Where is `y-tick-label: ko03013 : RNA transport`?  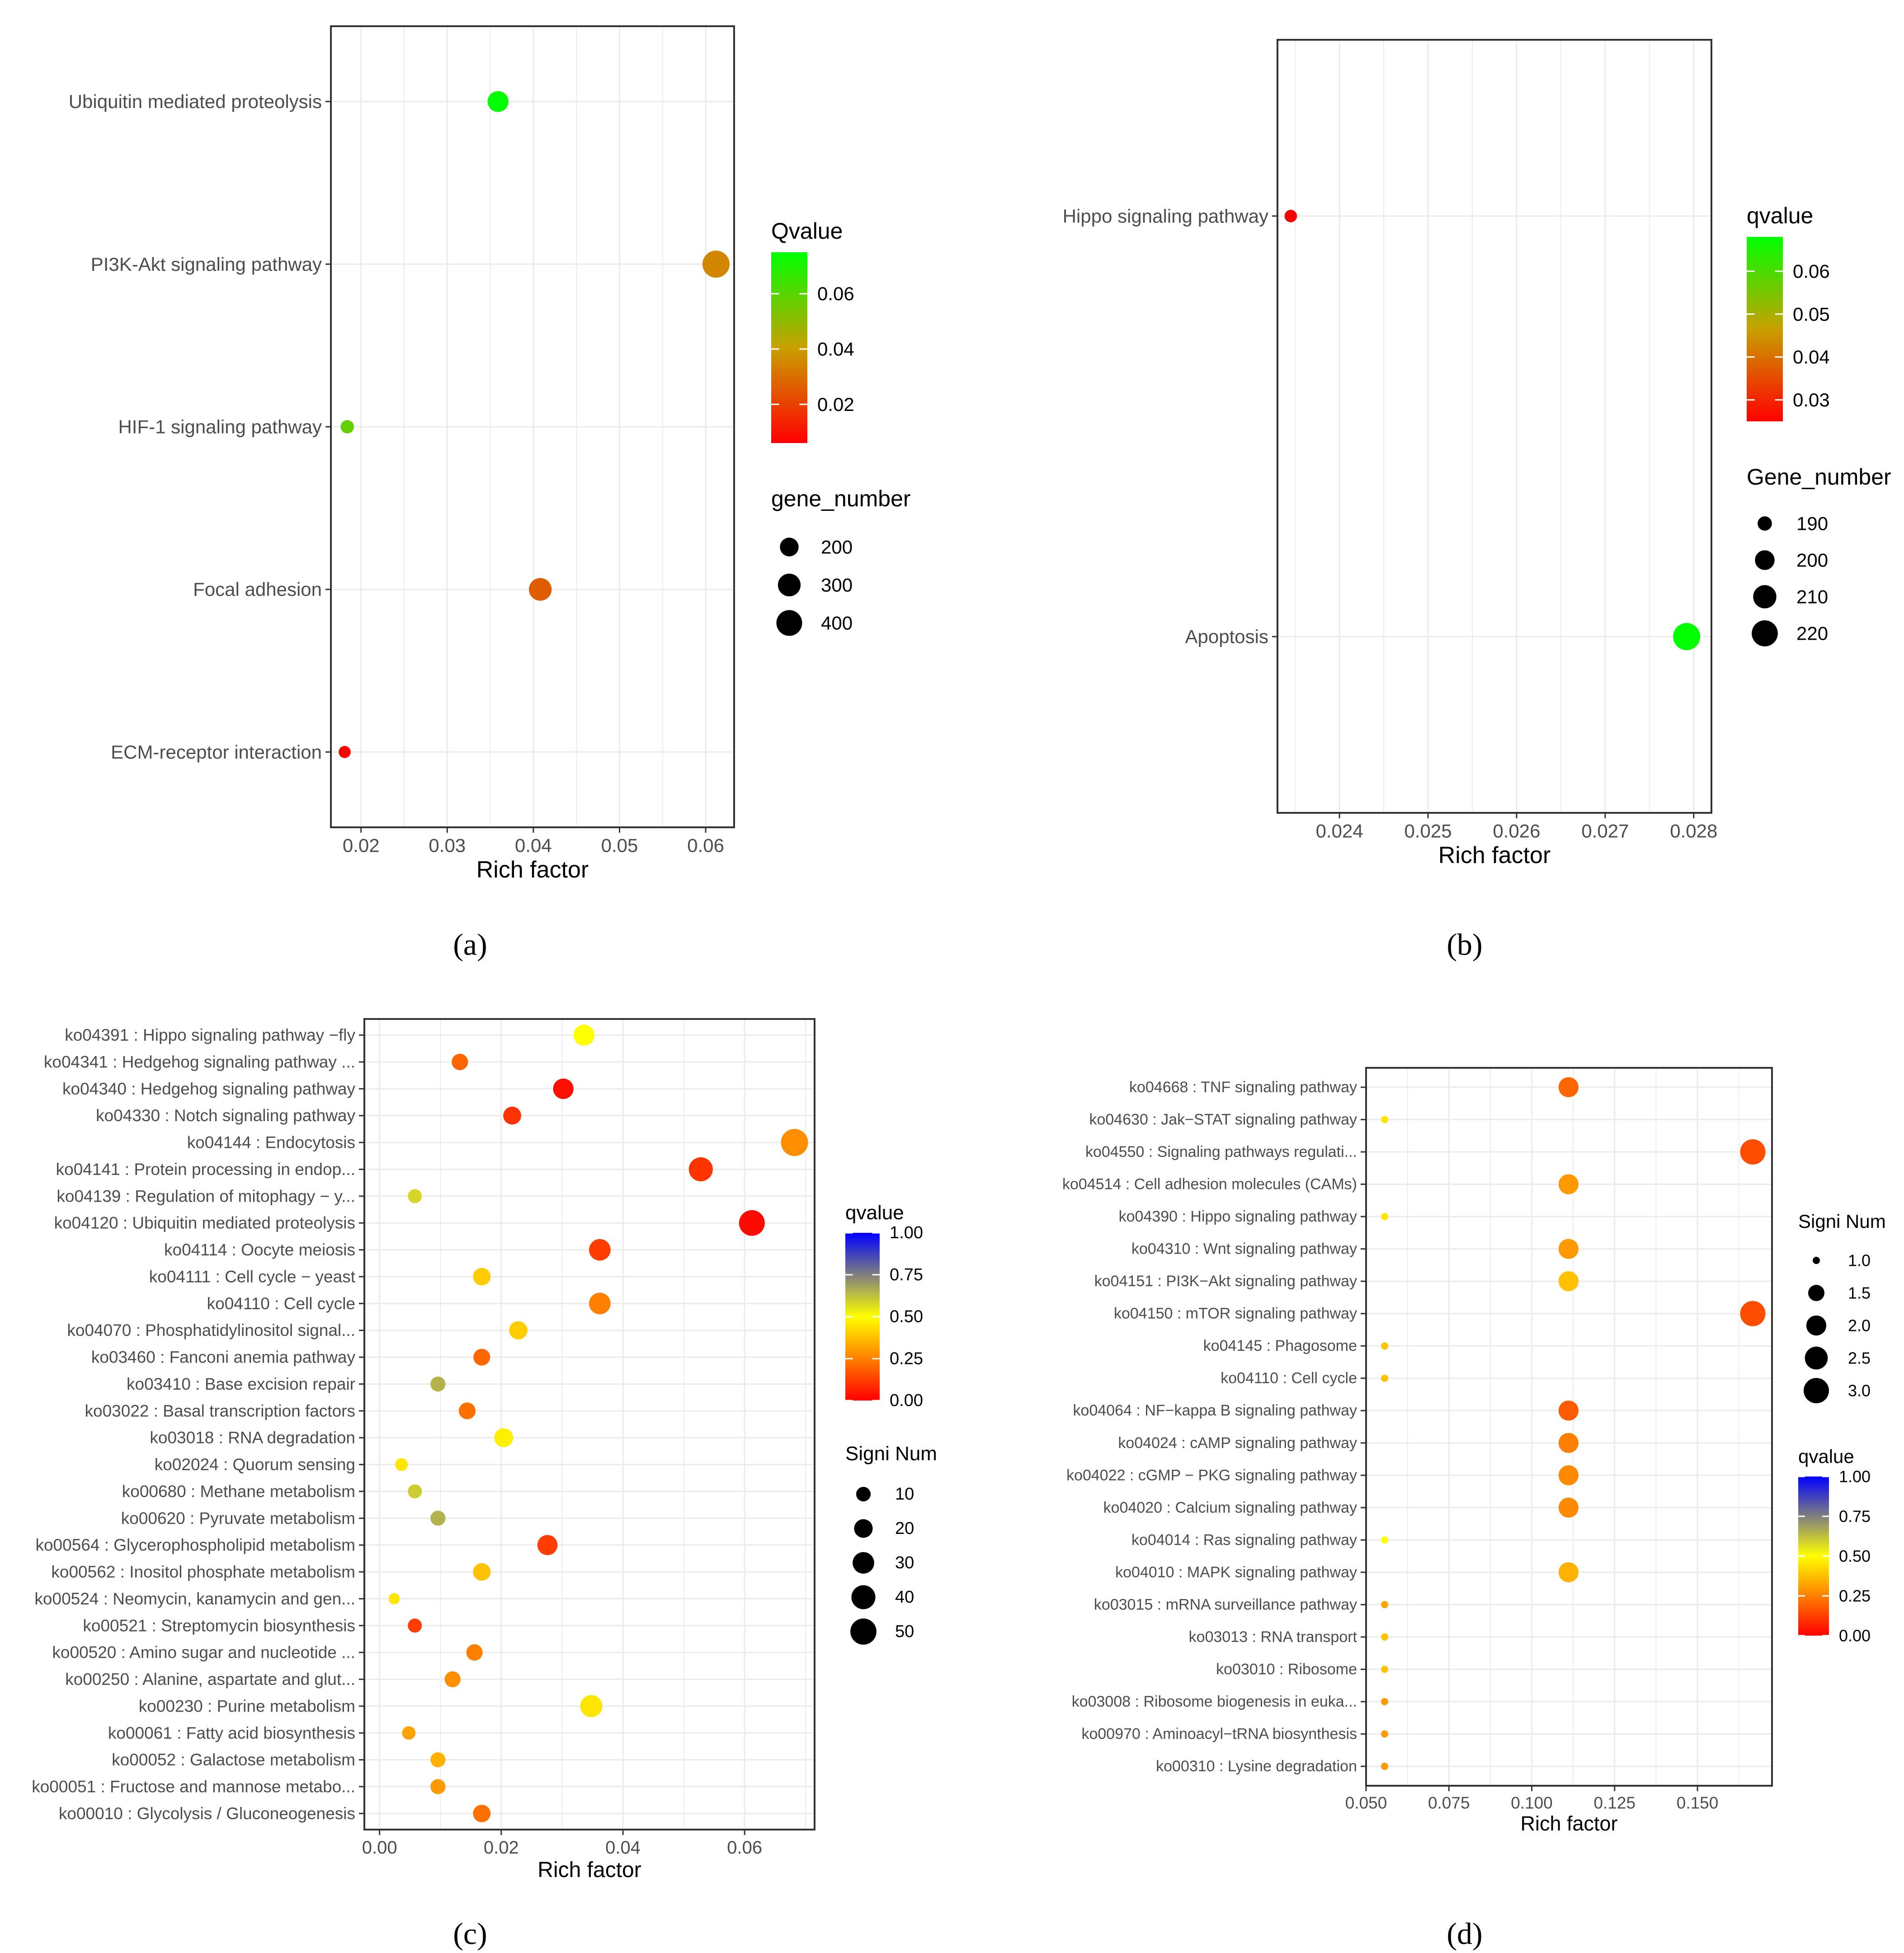 y-tick-label: ko03013 : RNA transport is located at coordinates (1273, 1637).